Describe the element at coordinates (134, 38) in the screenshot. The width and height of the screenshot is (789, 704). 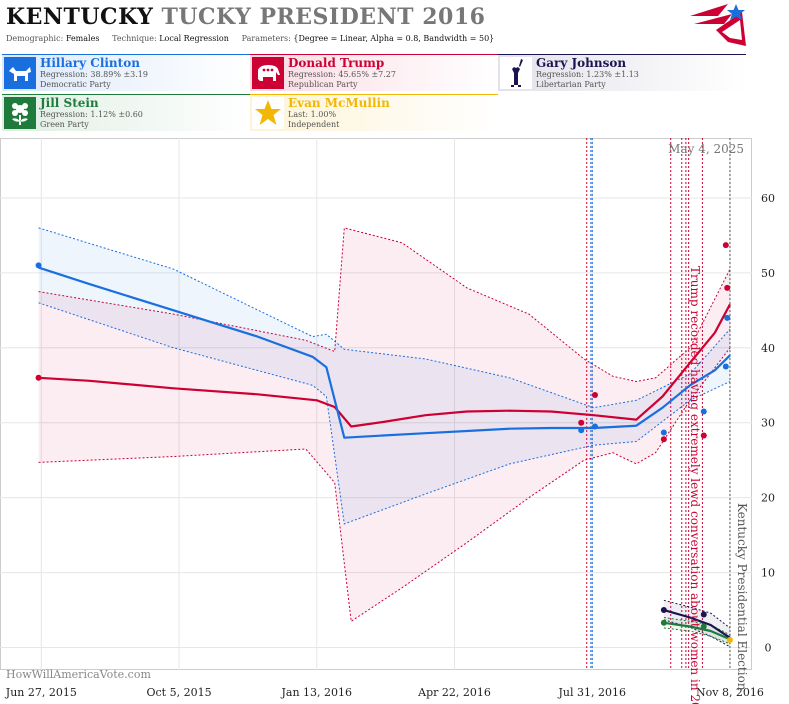
I see `technique-label: Technique:` at that location.